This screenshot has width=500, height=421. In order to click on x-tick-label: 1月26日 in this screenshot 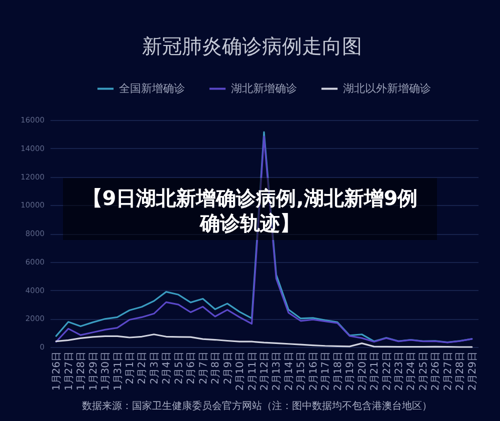, I will do `click(57, 371)`.